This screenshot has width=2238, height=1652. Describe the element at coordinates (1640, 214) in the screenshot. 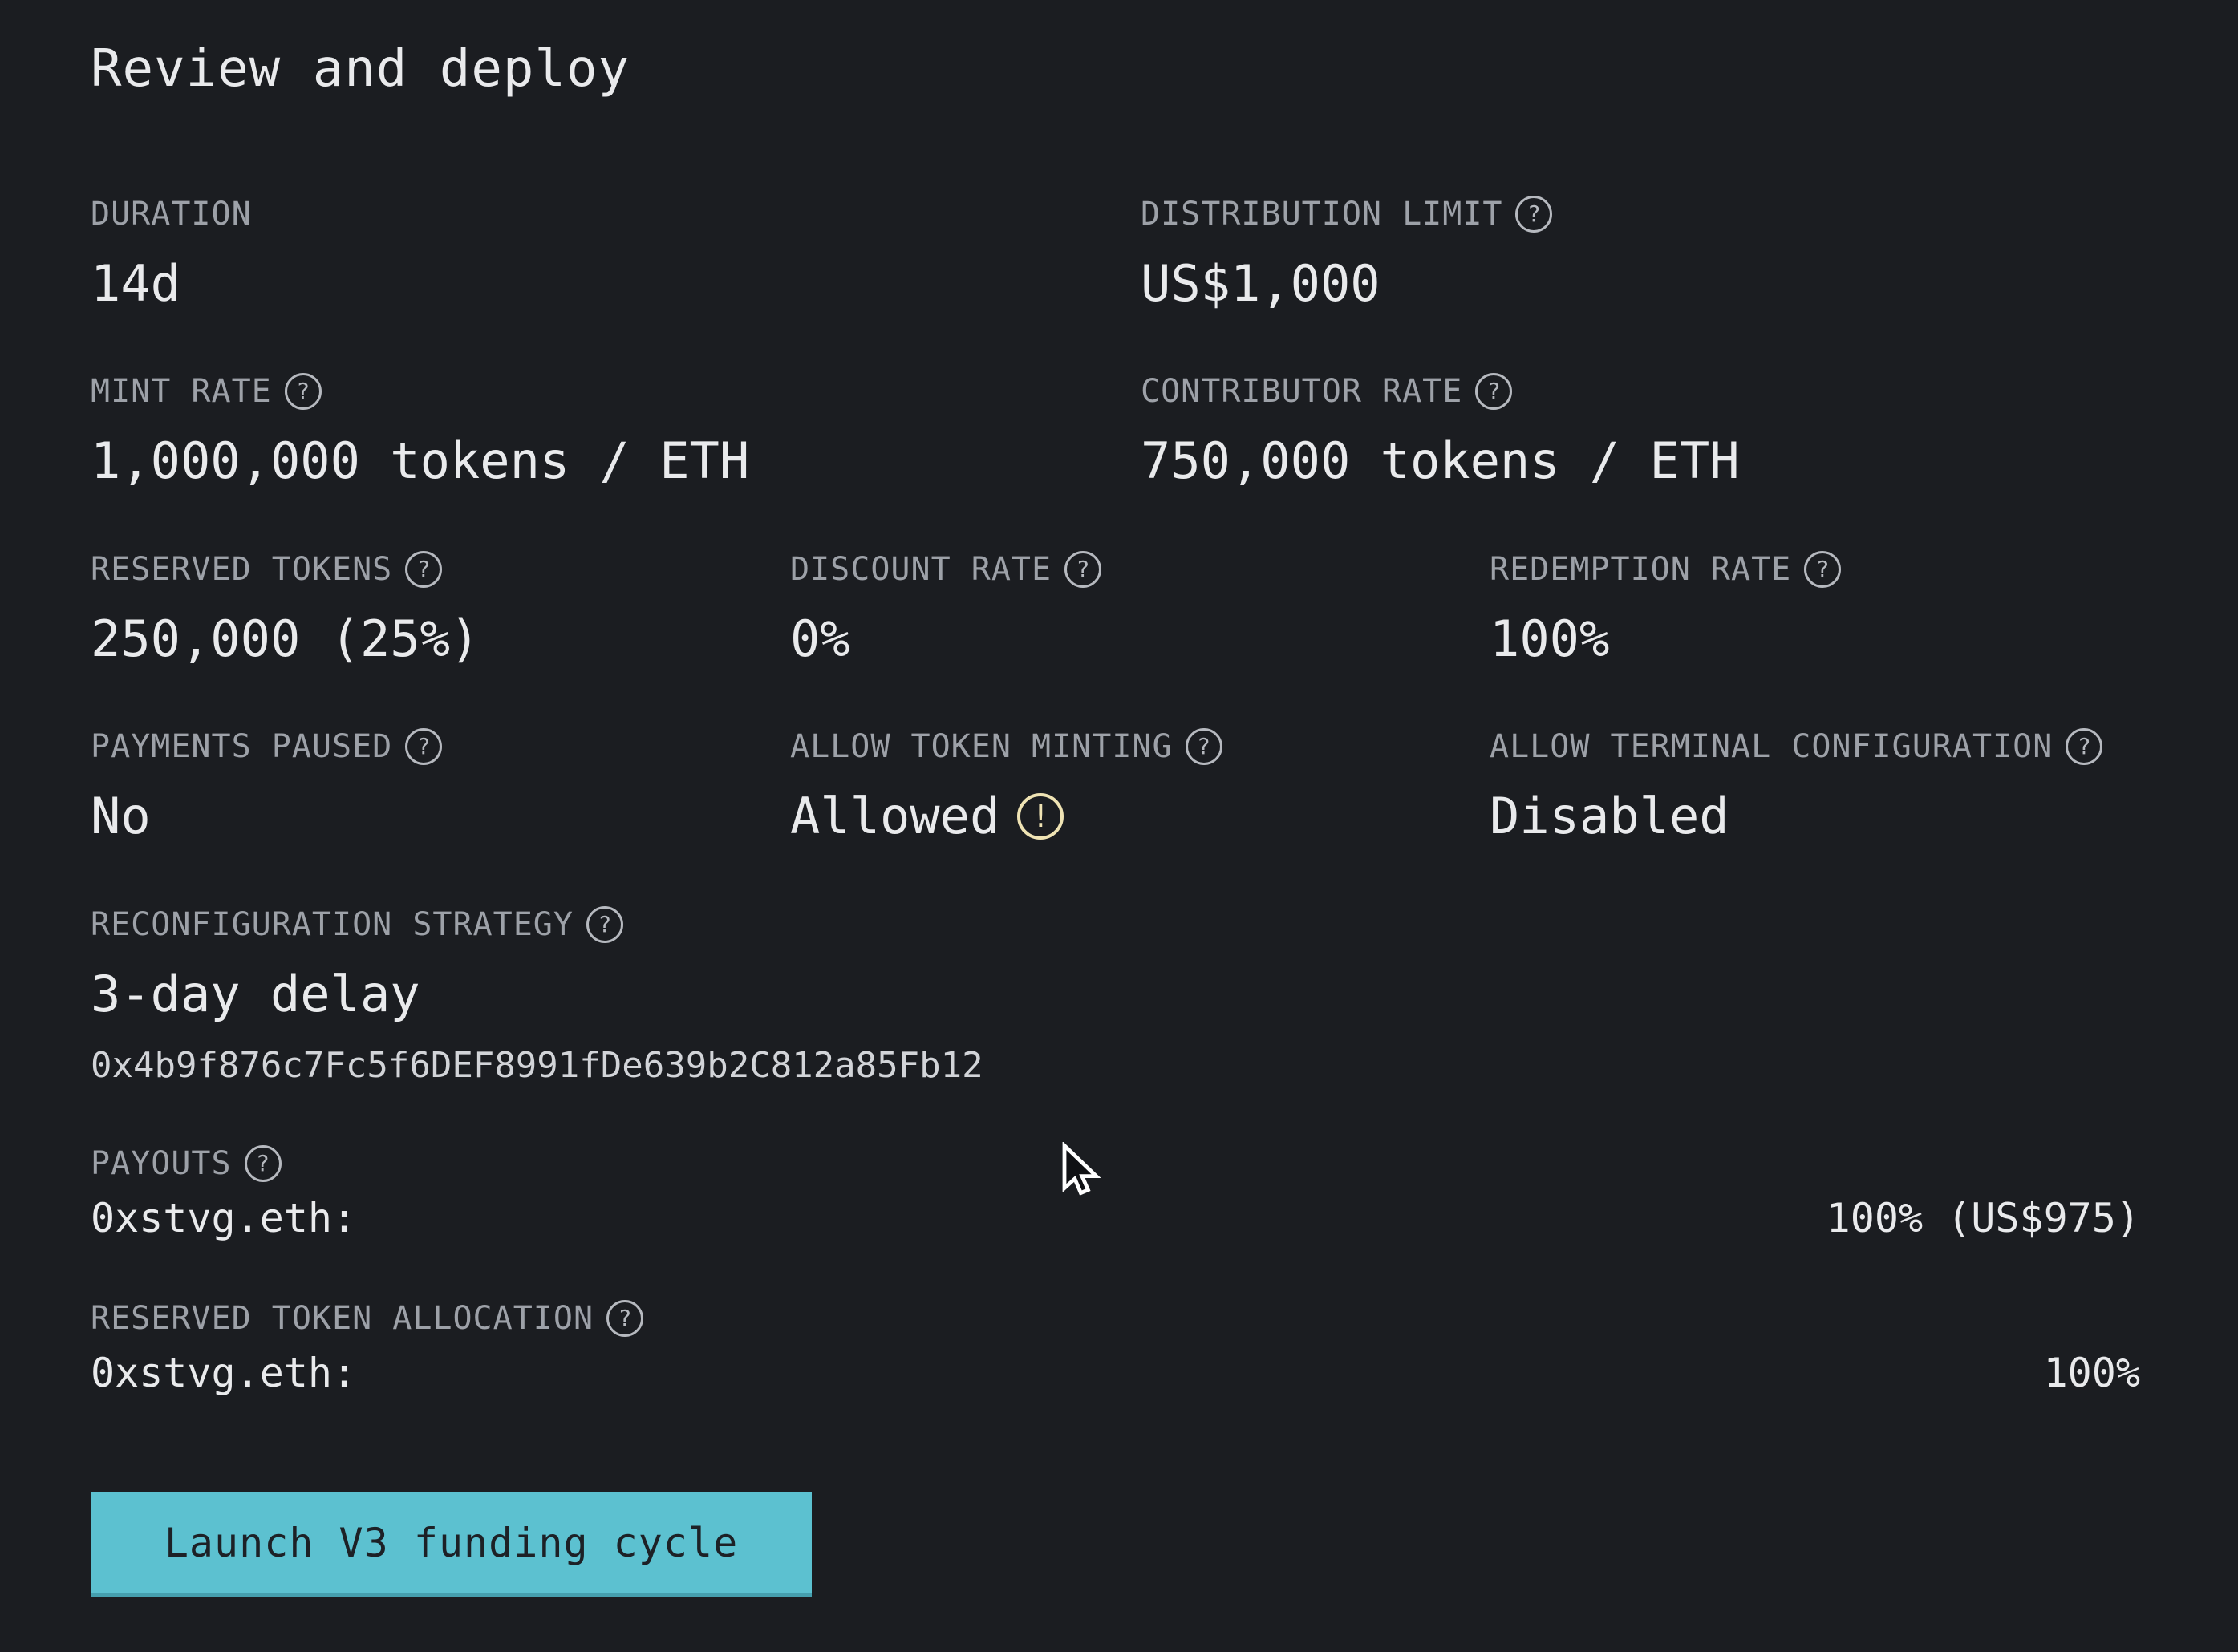

I see `field-label-row: DISTRIBUTION LIMIT ?` at that location.